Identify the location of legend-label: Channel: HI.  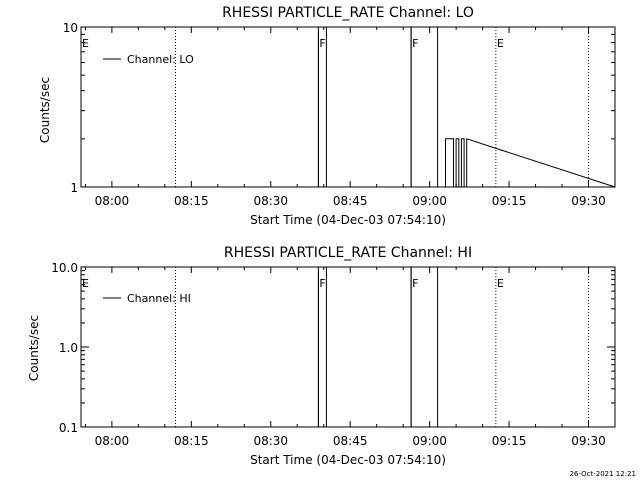
(159, 298).